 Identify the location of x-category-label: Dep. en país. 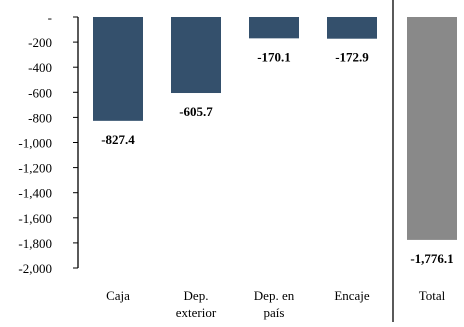
(274, 304).